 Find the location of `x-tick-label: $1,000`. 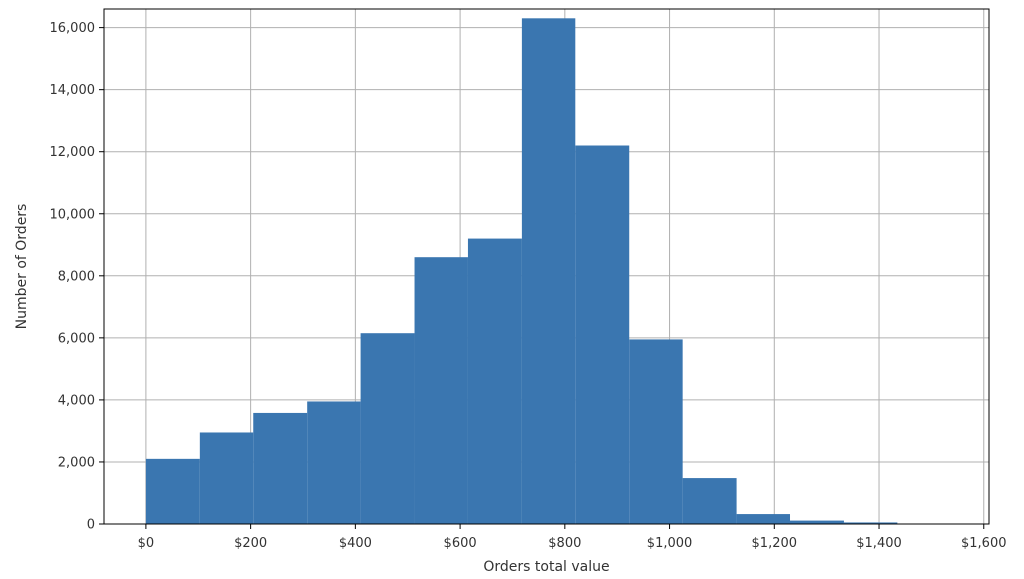

x-tick-label: $1,000 is located at coordinates (670, 543).